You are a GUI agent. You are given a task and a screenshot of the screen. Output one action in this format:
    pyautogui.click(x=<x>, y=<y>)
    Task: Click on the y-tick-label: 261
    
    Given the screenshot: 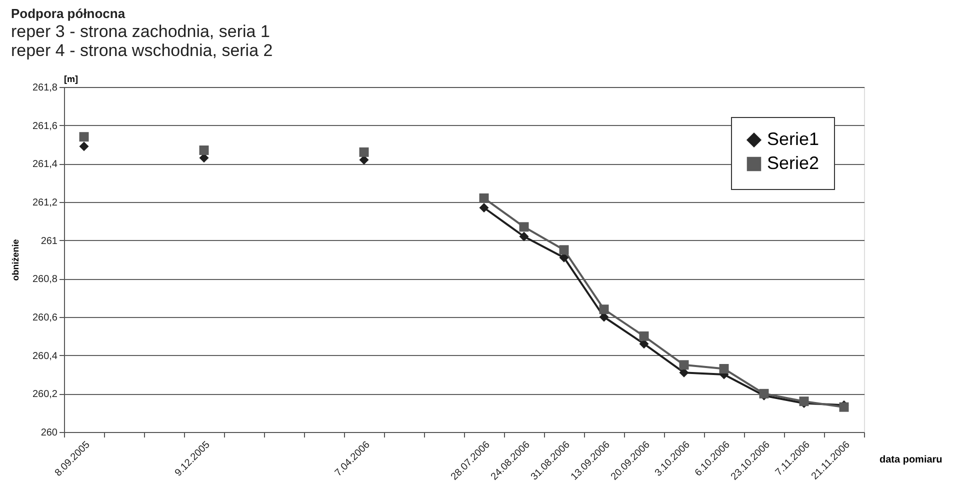 What is the action you would take?
    pyautogui.click(x=49, y=241)
    